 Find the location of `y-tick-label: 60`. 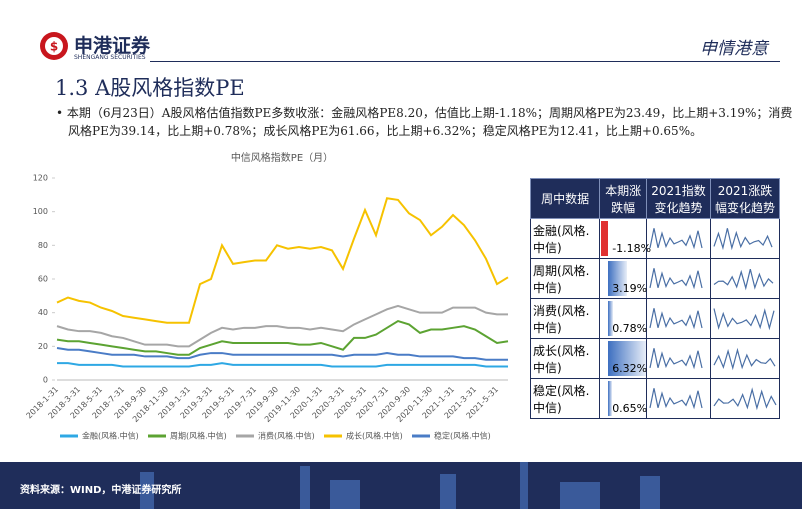

y-tick-label: 60 is located at coordinates (43, 279).